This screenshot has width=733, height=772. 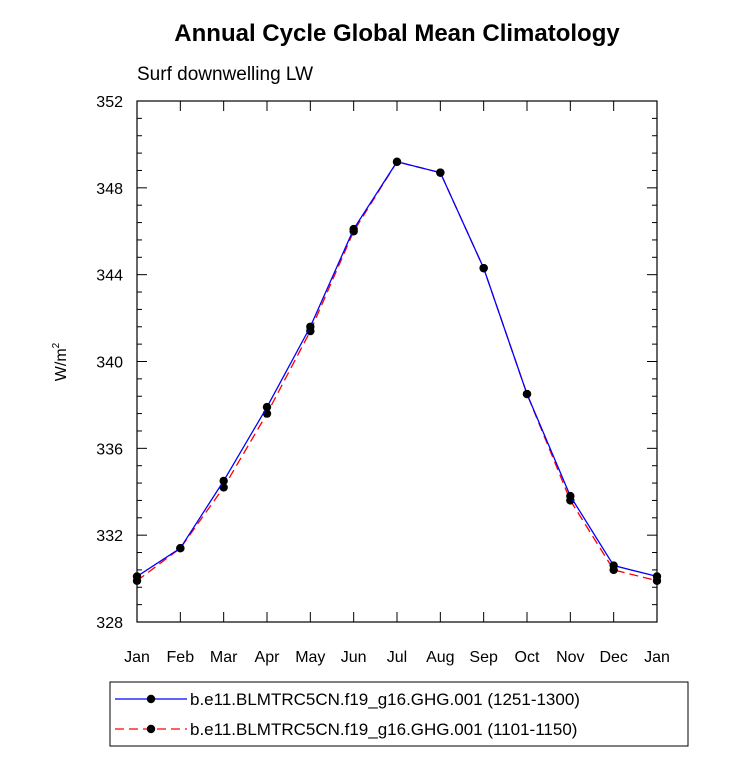 I want to click on y-axis-label-sup: 2, so click(x=56, y=345).